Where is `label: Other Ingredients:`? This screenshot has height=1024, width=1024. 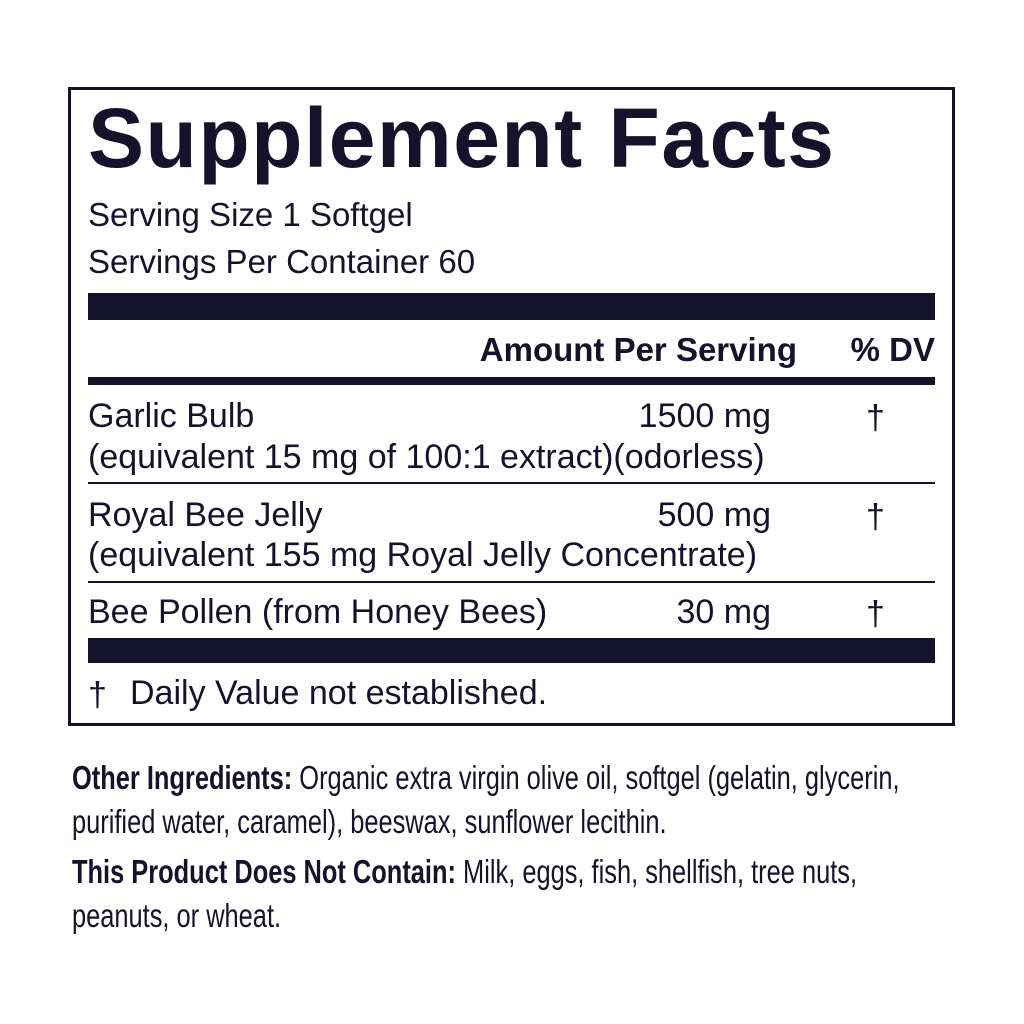 label: Other Ingredients: is located at coordinates (182, 777).